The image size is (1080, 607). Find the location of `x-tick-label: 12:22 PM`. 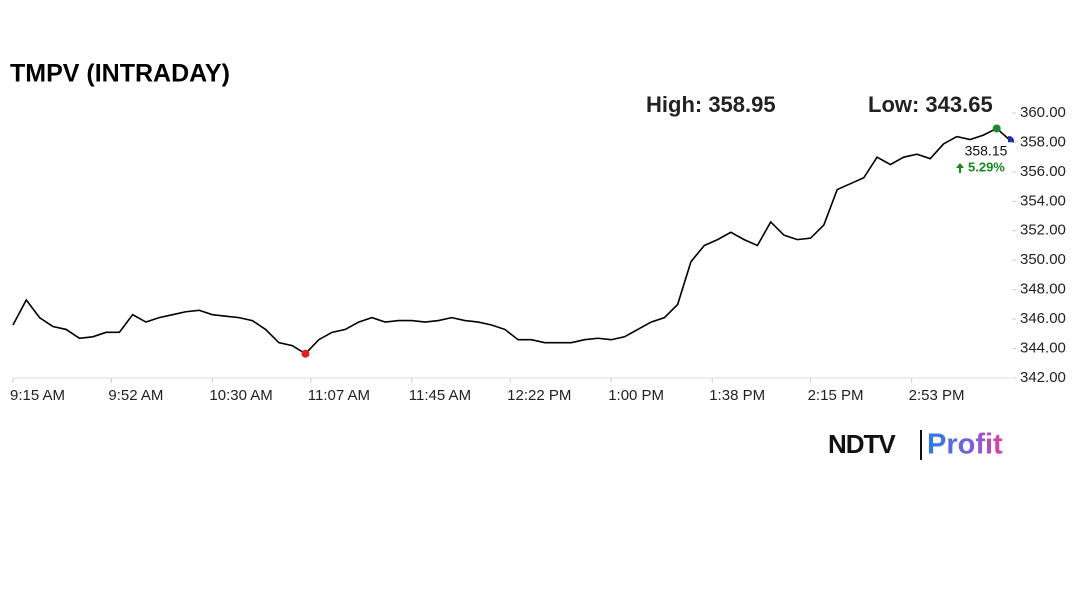

x-tick-label: 12:22 PM is located at coordinates (539, 395).